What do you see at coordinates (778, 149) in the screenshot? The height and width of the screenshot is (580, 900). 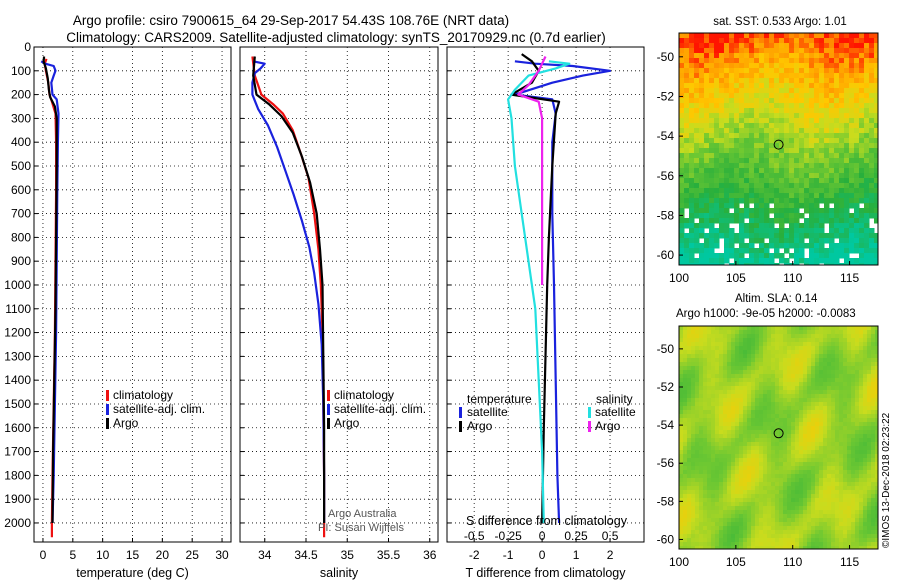 I see `heatmap-cells` at bounding box center [778, 149].